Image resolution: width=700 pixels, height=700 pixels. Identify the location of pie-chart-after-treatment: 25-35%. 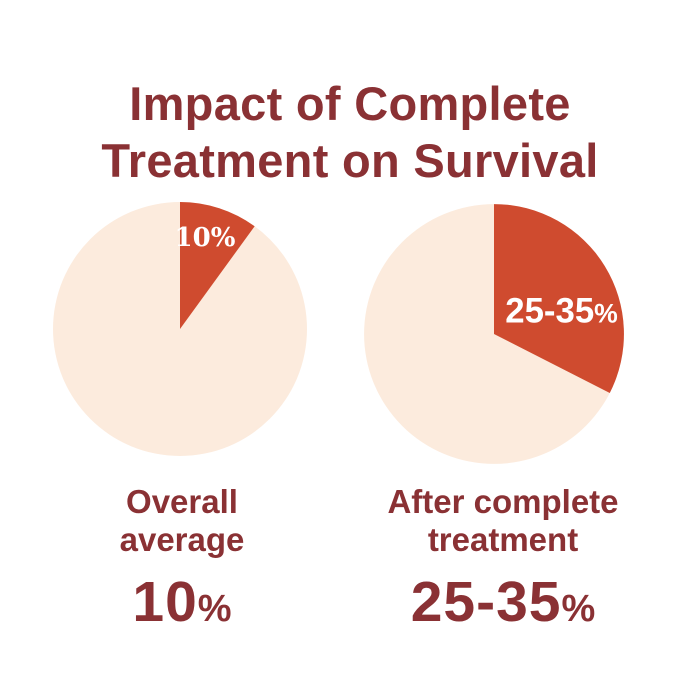
(494, 334).